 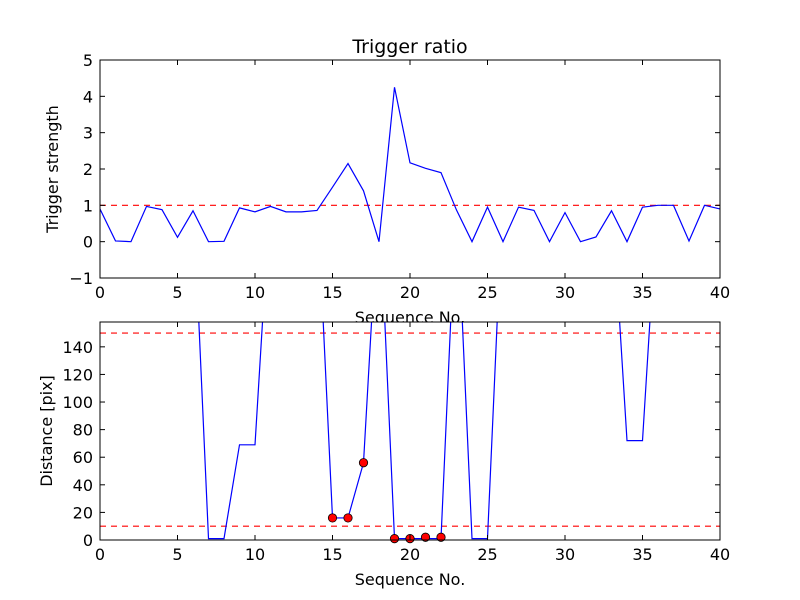 What do you see at coordinates (410, 579) in the screenshot?
I see `x-axis-label: Sequence No.` at bounding box center [410, 579].